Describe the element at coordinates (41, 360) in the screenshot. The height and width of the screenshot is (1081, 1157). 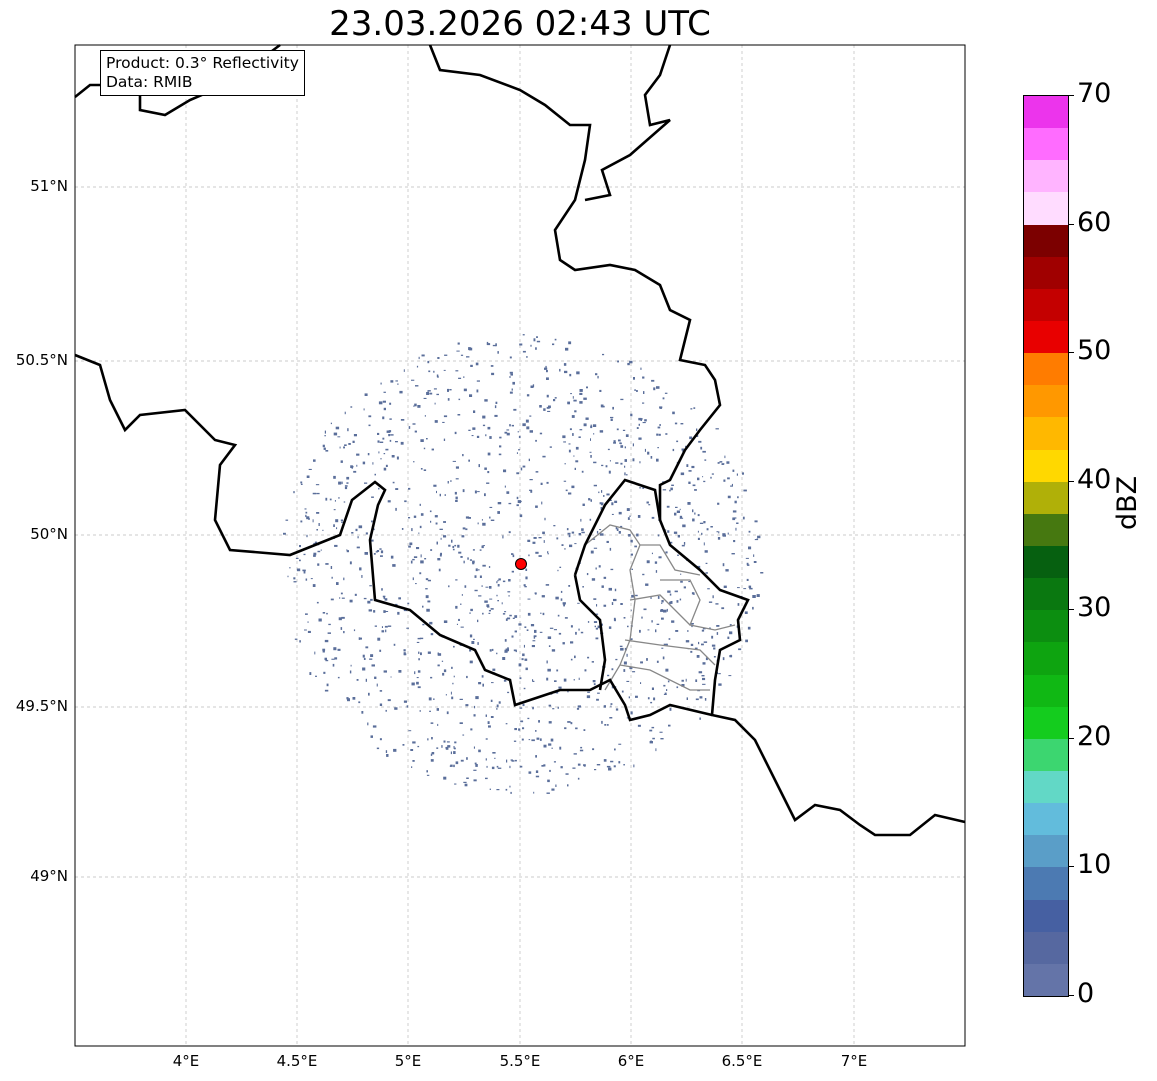
I see `lat-tick-label: 50.5°N` at that location.